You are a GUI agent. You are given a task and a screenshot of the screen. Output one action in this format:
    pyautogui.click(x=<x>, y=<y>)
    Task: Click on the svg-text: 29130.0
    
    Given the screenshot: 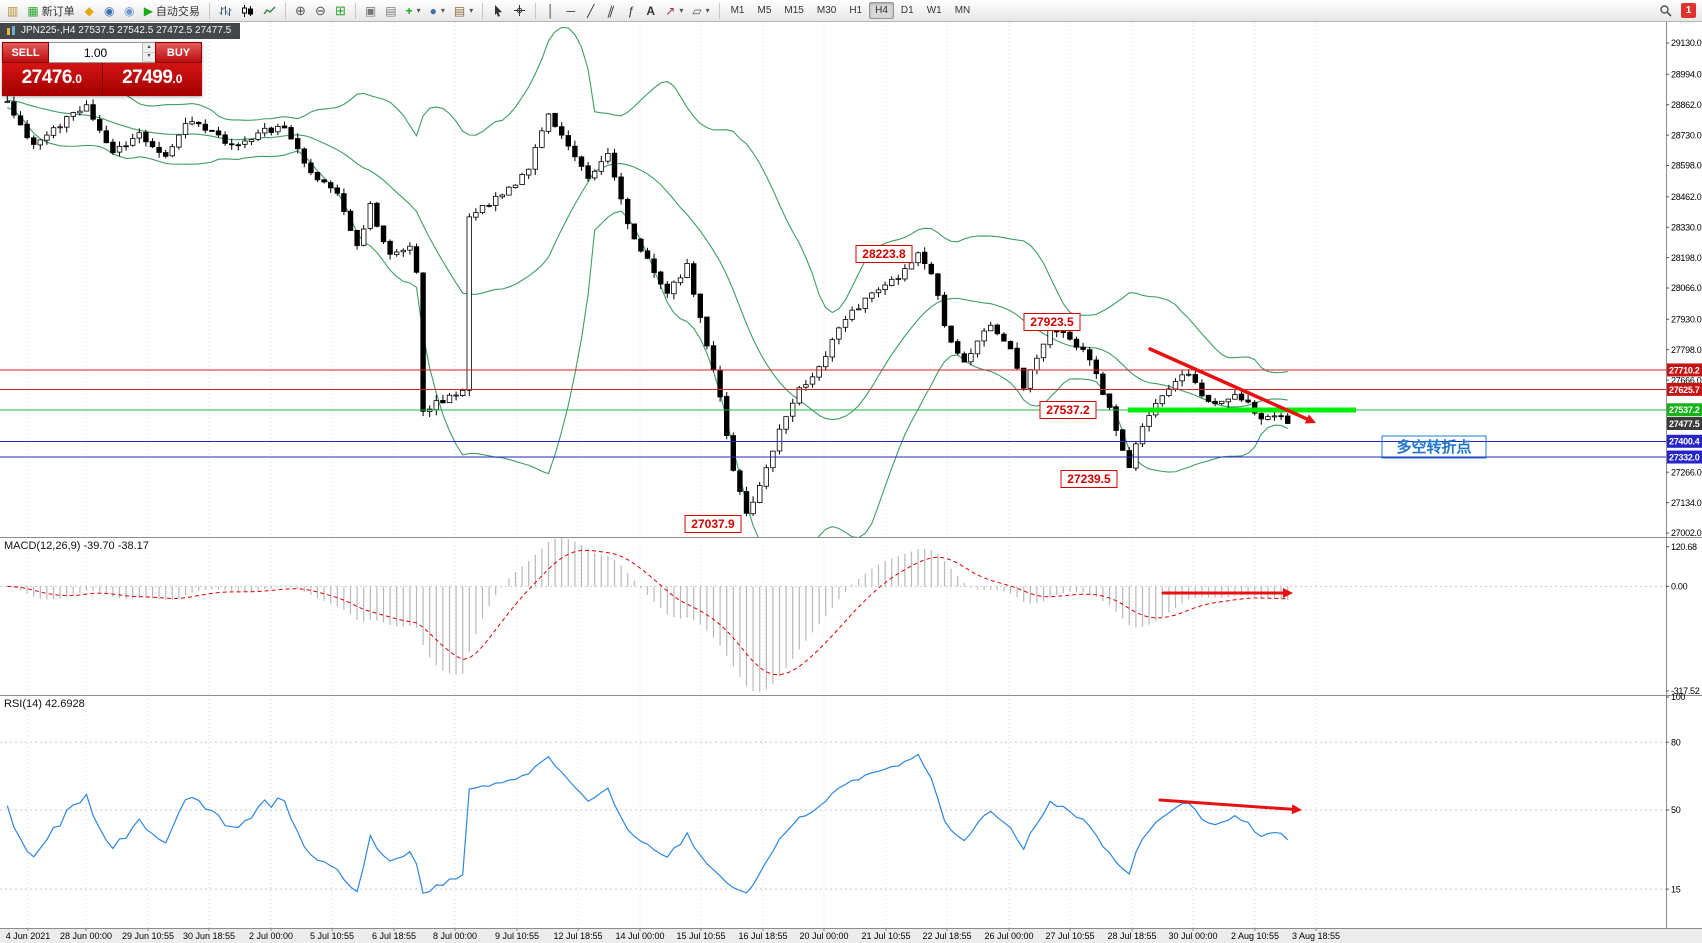 What is the action you would take?
    pyautogui.click(x=1686, y=43)
    